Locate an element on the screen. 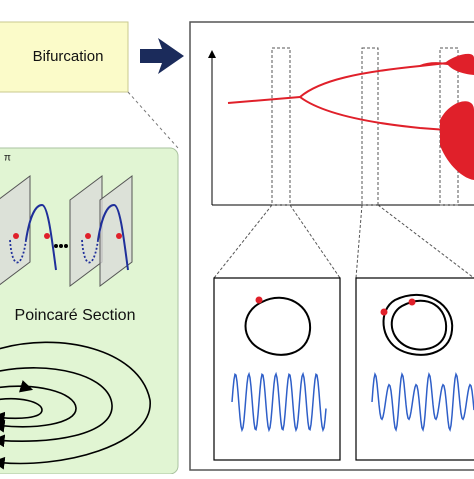  chaos-region is located at coordinates (457, 116).